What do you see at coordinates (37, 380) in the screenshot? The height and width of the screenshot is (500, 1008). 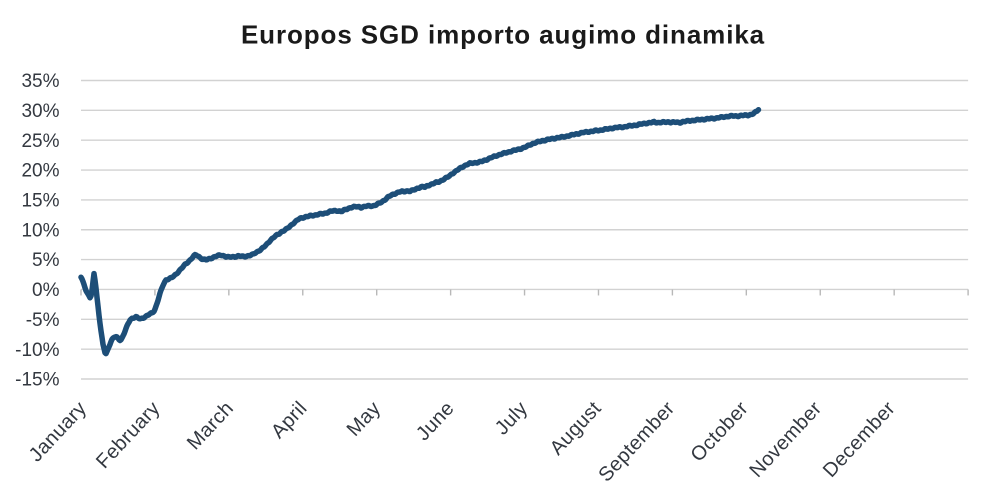 I see `svg-text: -15%` at bounding box center [37, 380].